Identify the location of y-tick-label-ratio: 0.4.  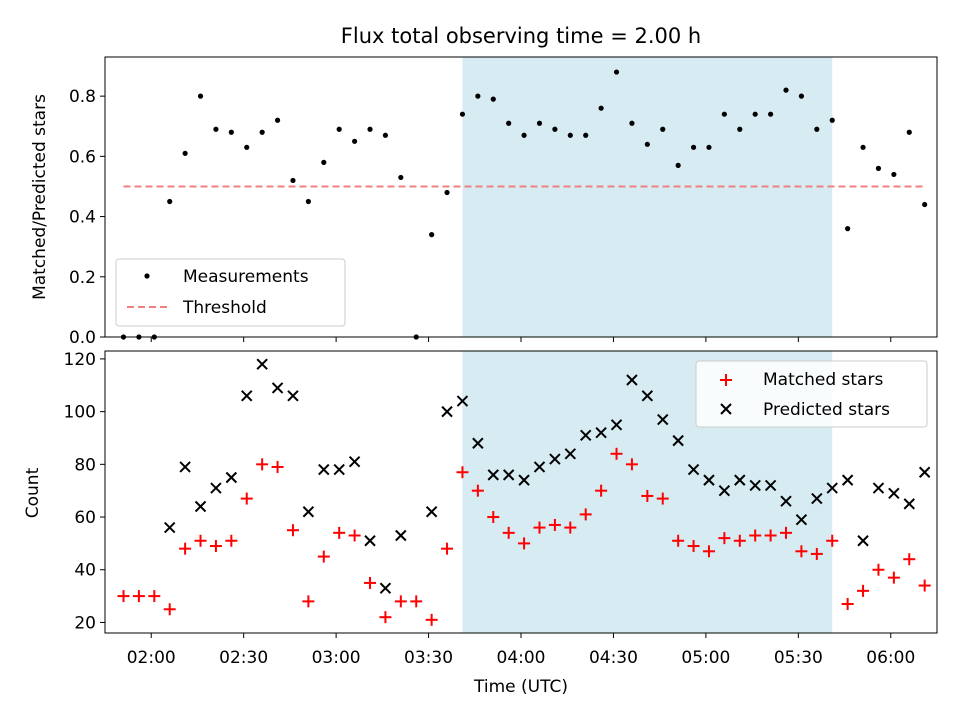
(82, 218).